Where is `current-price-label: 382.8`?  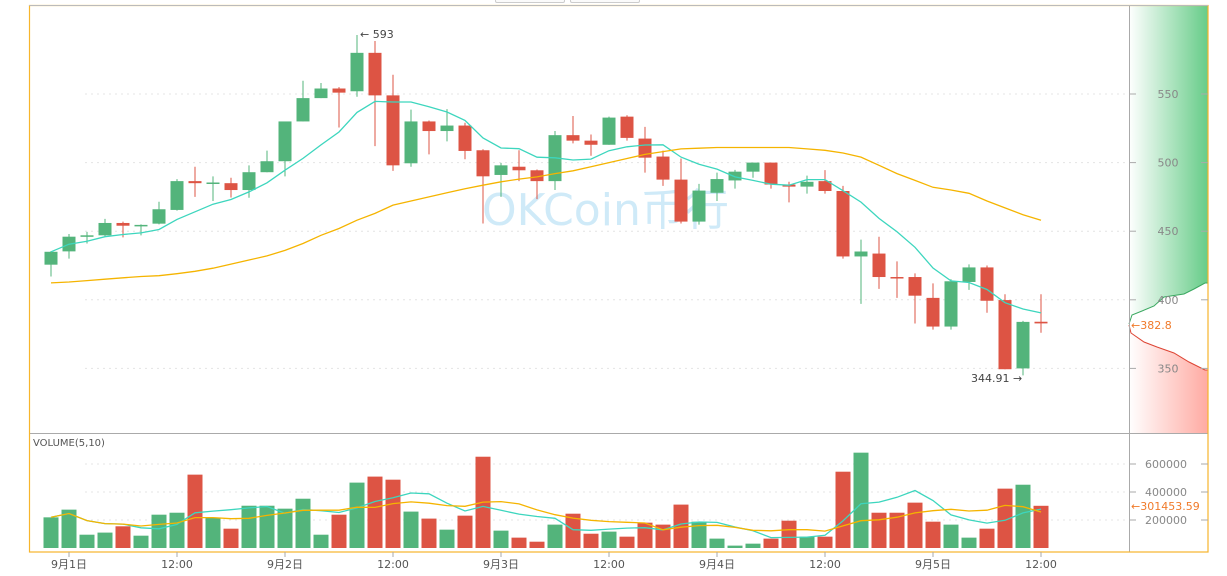
current-price-label: 382.8 is located at coordinates (1156, 325).